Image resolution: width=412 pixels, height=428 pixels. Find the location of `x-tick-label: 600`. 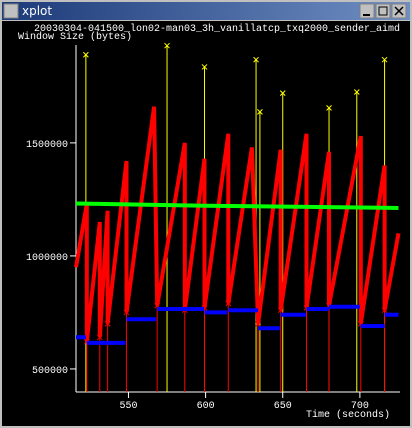

x-tick-label: 600 is located at coordinates (206, 406).